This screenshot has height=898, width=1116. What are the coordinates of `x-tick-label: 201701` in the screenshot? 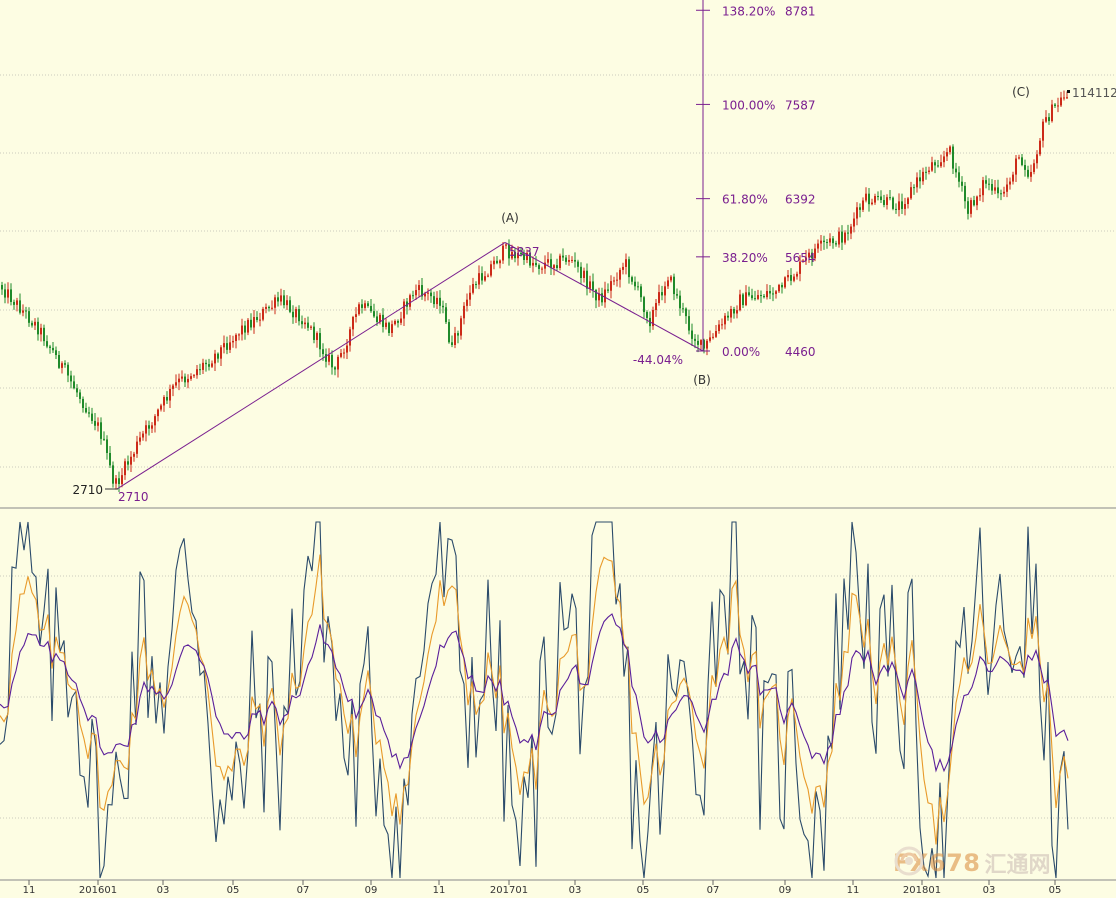 It's located at (509, 890).